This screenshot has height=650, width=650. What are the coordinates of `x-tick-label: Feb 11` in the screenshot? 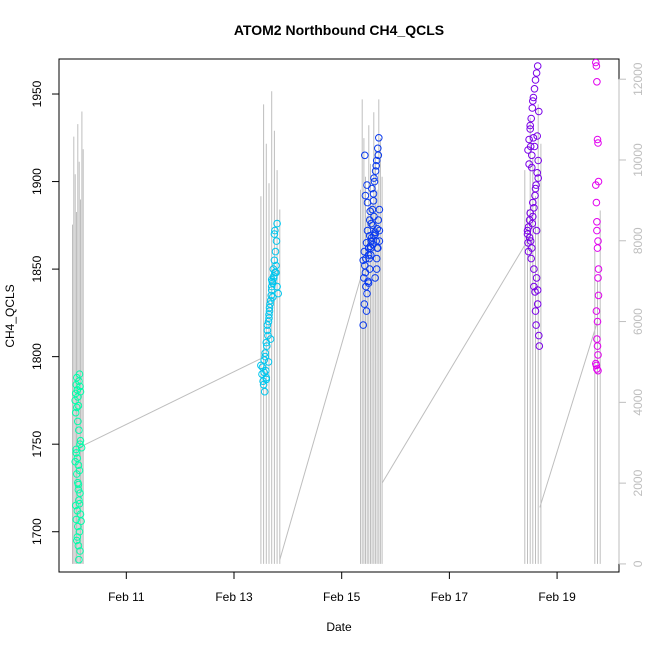 It's located at (126, 597).